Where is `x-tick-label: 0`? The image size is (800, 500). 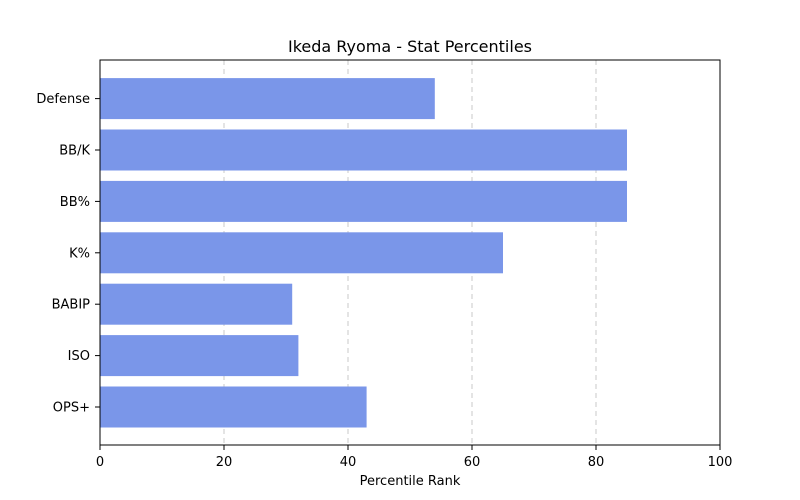 x-tick-label: 0 is located at coordinates (100, 462).